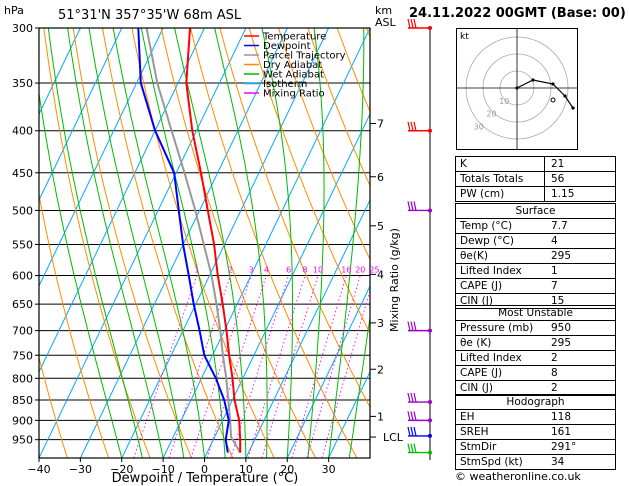 Image resolution: width=629 pixels, height=486 pixels. Describe the element at coordinates (580, 241) in the screenshot. I see `surface-dewp-value: 4` at that location.